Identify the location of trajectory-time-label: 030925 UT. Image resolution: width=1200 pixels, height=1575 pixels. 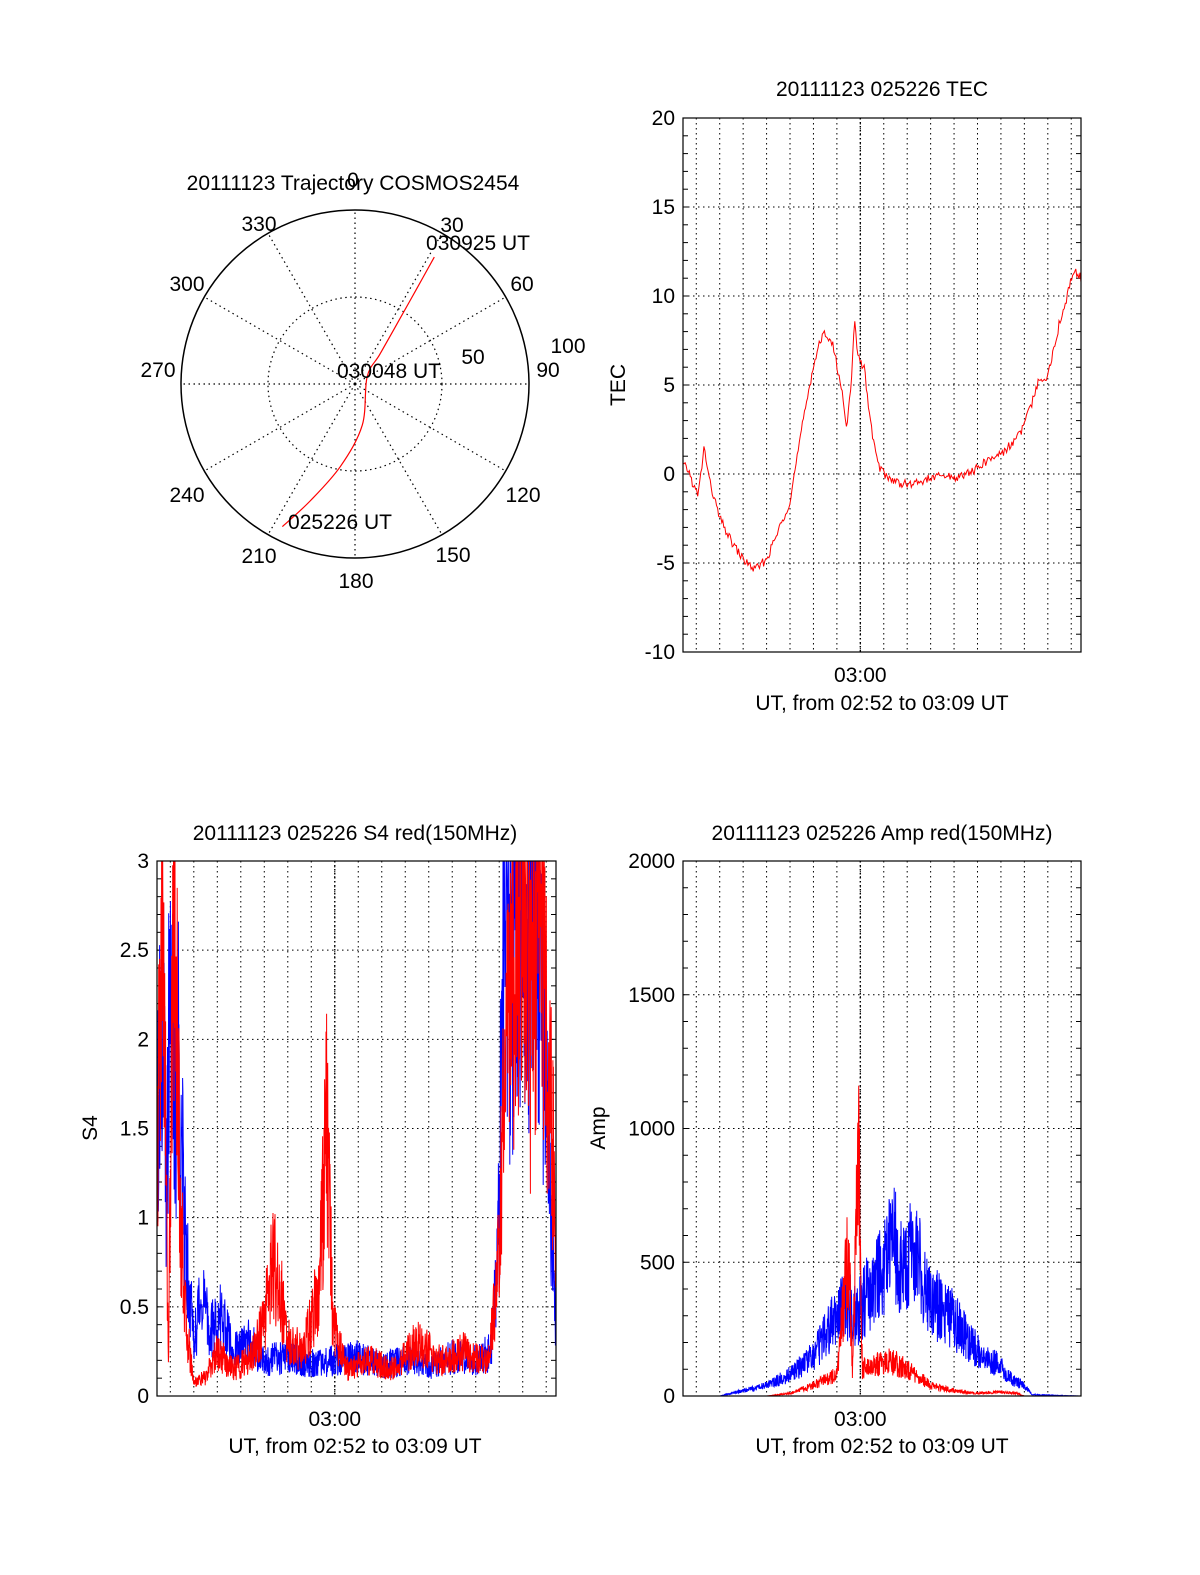
(478, 243).